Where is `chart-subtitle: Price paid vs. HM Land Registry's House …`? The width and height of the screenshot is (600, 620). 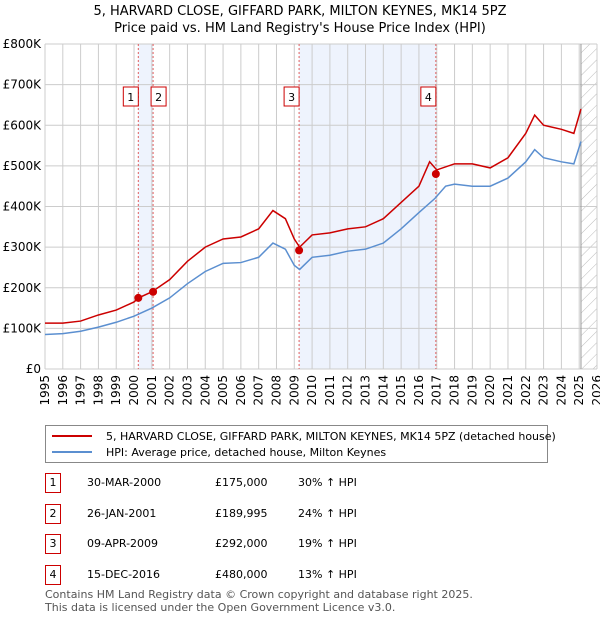 chart-subtitle: Price paid vs. HM Land Registry's House … is located at coordinates (300, 28).